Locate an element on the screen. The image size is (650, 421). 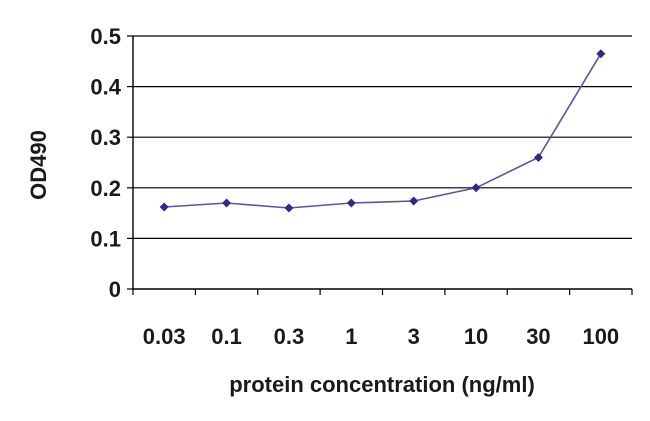
y-tick-label-4: 0.4 is located at coordinates (105, 87).